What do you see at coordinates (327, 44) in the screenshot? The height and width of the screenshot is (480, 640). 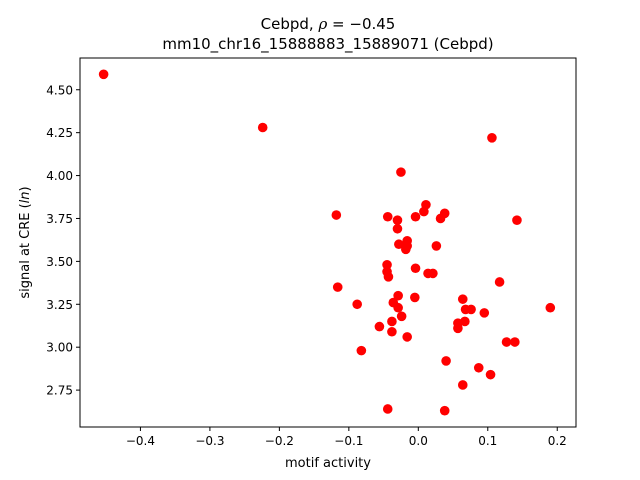 I see `chart-title-line2: mm10_chr16_15888883_15889071 (Cebpd)` at bounding box center [327, 44].